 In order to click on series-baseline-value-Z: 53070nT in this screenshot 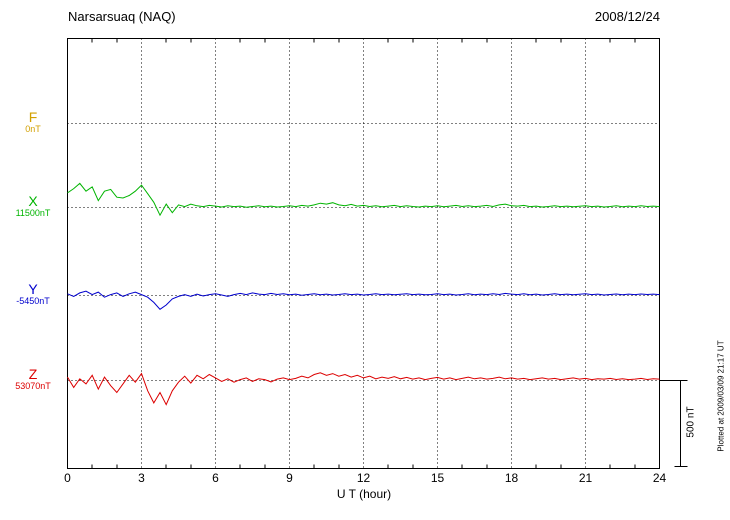, I will do `click(33, 385)`.